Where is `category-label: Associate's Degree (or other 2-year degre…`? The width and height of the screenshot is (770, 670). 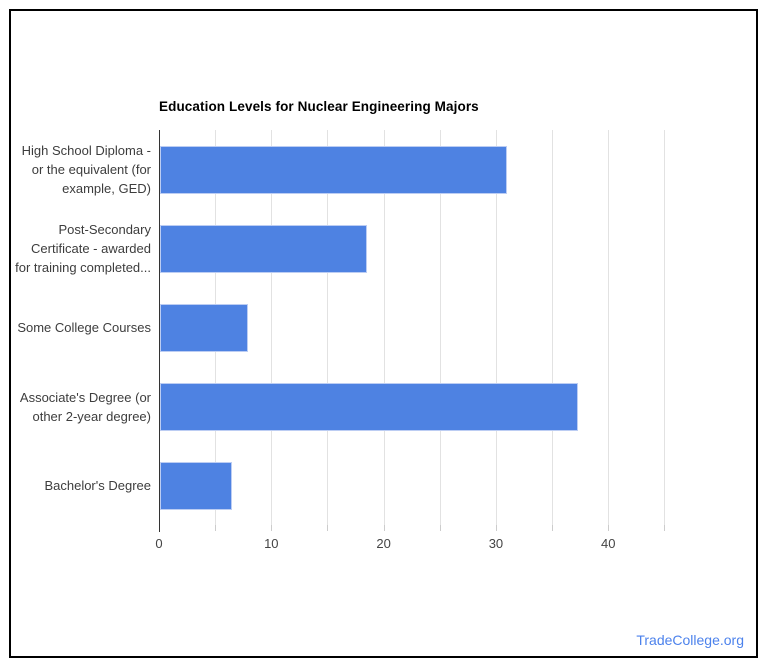 category-label: Associate's Degree (or other 2-year degre… is located at coordinates (82, 406).